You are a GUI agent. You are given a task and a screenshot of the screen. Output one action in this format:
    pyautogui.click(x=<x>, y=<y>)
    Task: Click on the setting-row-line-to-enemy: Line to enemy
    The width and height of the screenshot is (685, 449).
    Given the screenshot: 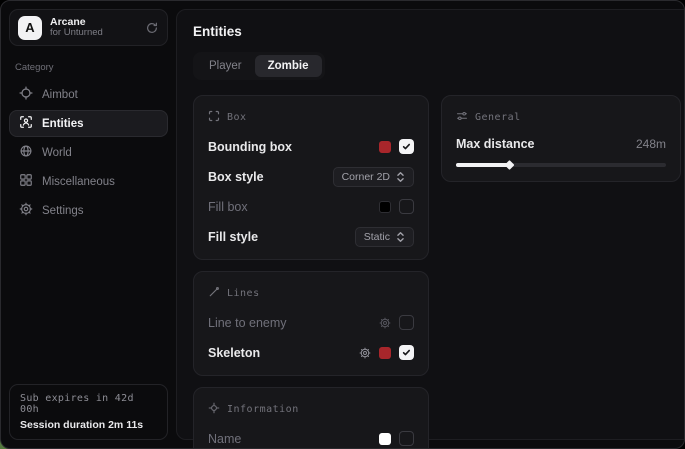 What is the action you would take?
    pyautogui.click(x=311, y=322)
    